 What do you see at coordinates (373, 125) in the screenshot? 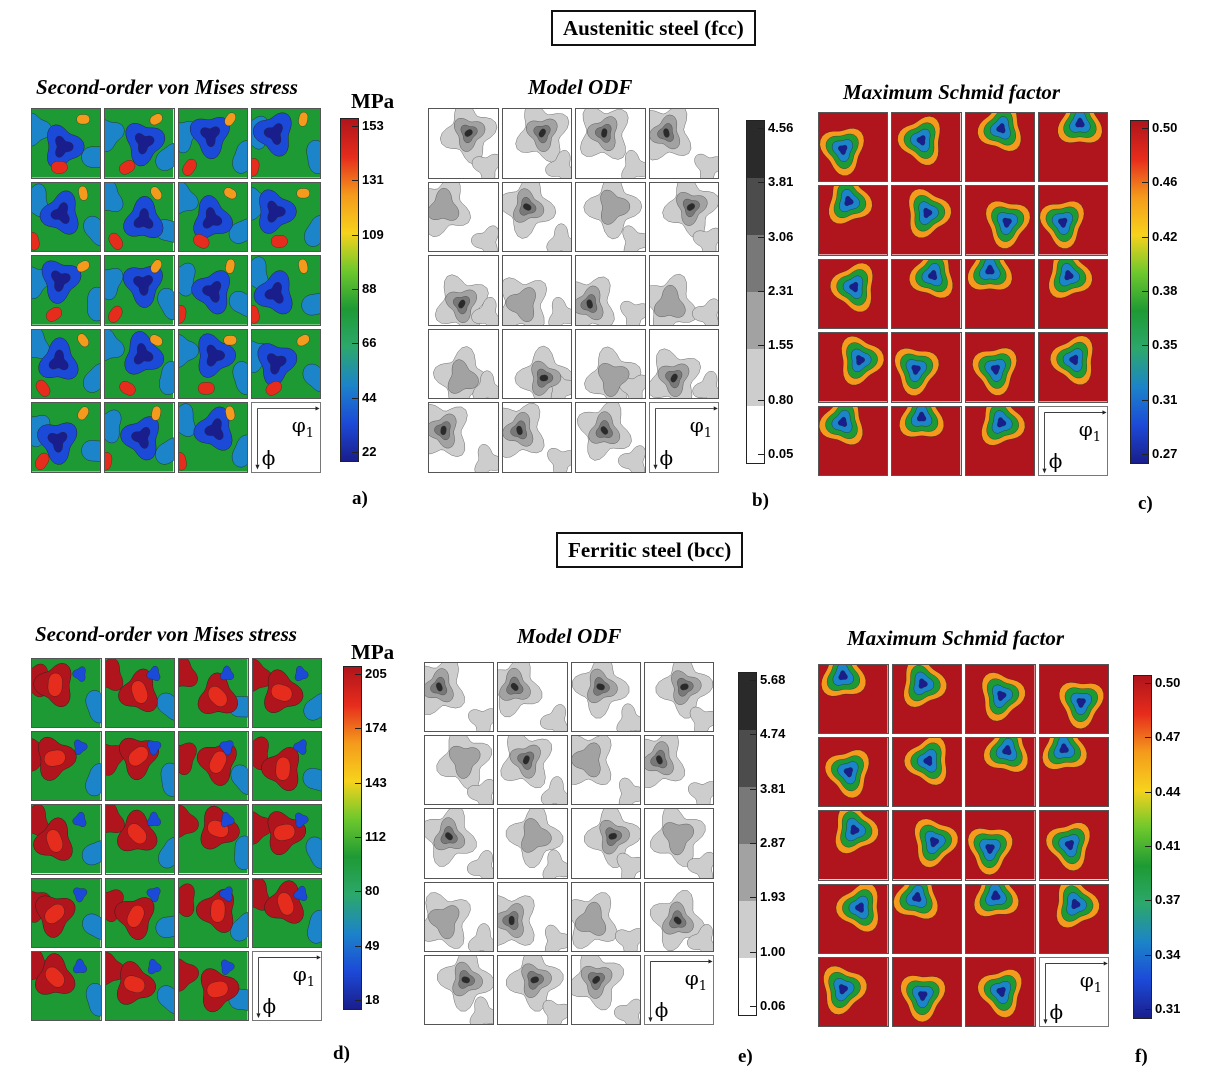
I see `colorbar-tick-label: 153` at bounding box center [373, 125].